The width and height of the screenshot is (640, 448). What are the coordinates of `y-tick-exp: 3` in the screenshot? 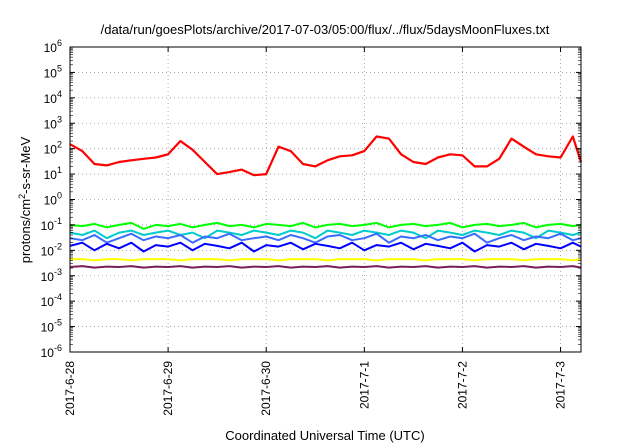 It's located at (59, 119).